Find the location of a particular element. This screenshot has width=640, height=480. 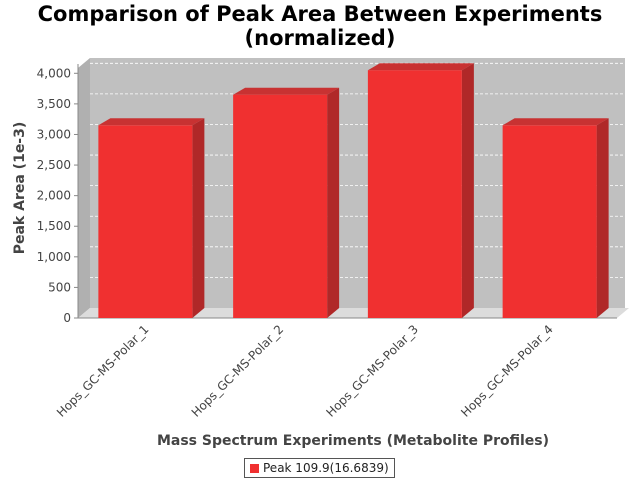

x-category-label: Hops_GC-MS-Polar_2 is located at coordinates (238, 371).